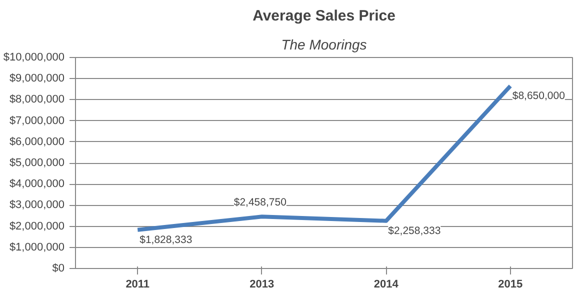 This screenshot has height=290, width=578. Describe the element at coordinates (510, 284) in the screenshot. I see `x-tick-label: 2015` at that location.